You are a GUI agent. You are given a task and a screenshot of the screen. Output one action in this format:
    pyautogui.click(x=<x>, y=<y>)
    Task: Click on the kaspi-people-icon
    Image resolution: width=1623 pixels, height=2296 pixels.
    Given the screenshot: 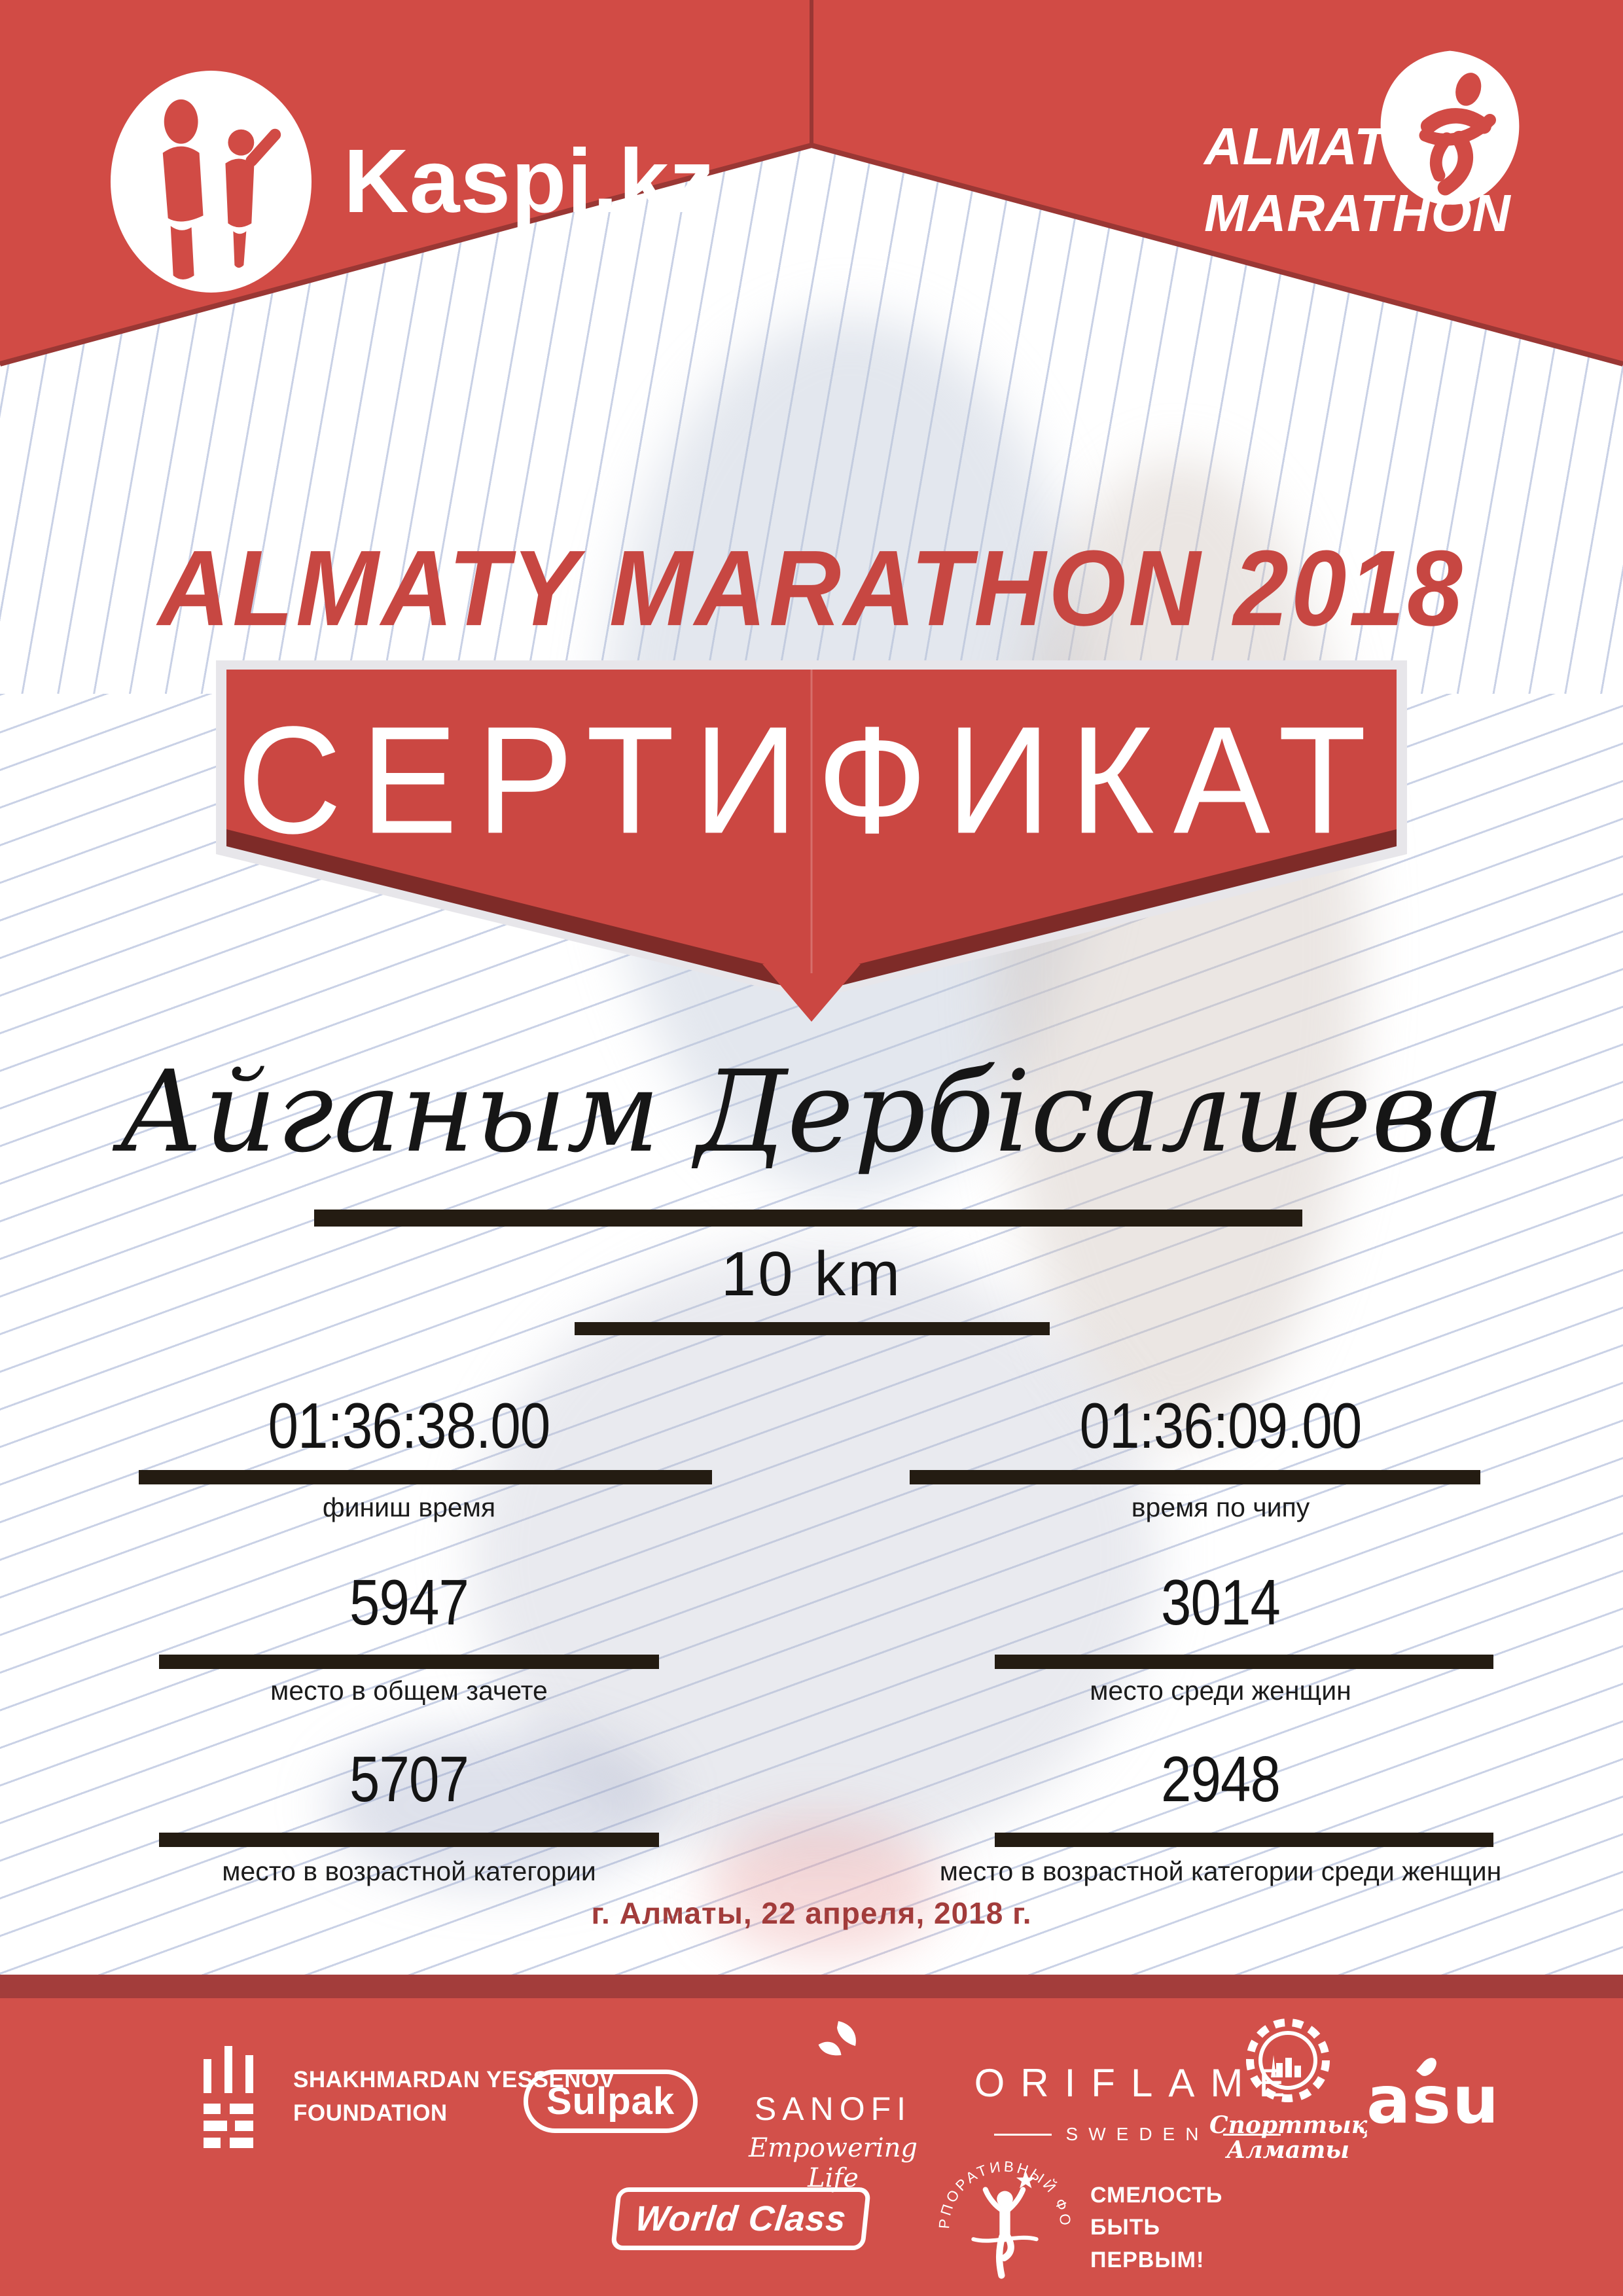 What is the action you would take?
    pyautogui.click(x=211, y=182)
    